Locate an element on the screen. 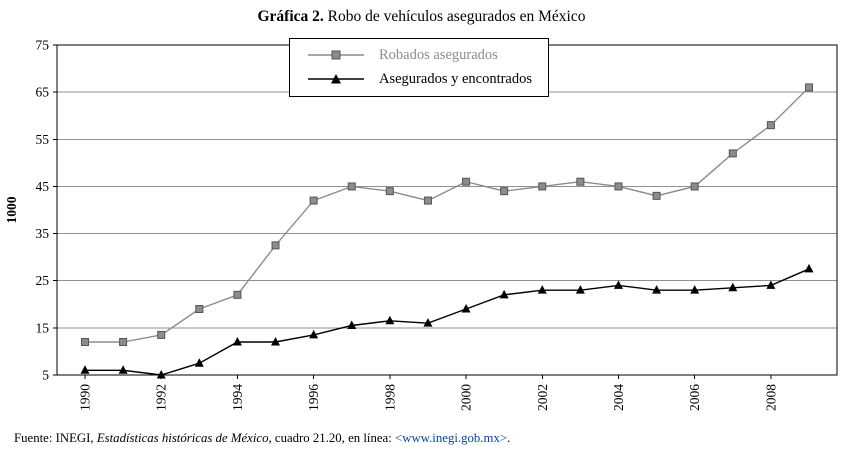 The height and width of the screenshot is (456, 843). x-tick-label: 2000 is located at coordinates (466, 397).